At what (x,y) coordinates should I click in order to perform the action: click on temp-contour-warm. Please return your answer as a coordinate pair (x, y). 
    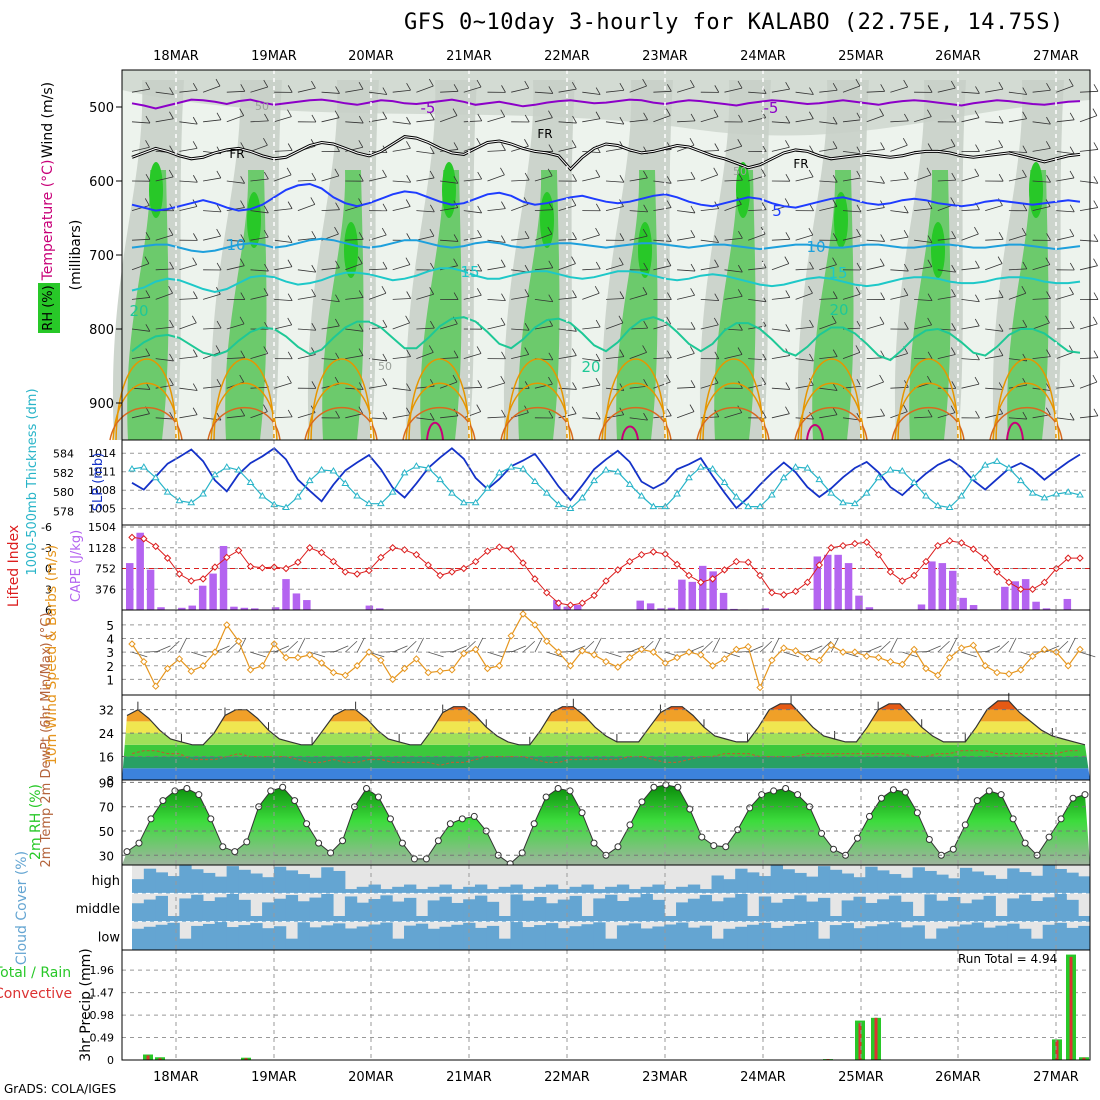
    Looking at the image, I should click on (341, 399).